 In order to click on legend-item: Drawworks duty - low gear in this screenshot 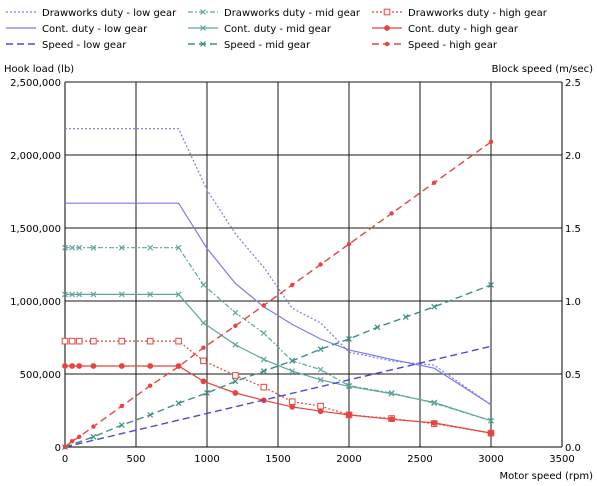, I will do `click(91, 13)`.